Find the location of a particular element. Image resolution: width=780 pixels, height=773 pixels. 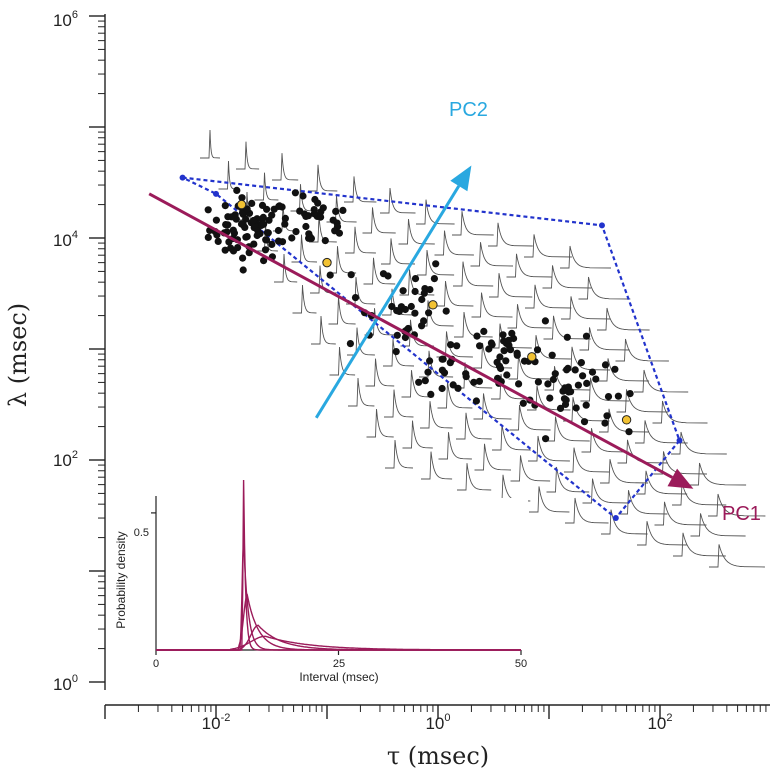

y-tick-label: 10² is located at coordinates (65, 459).